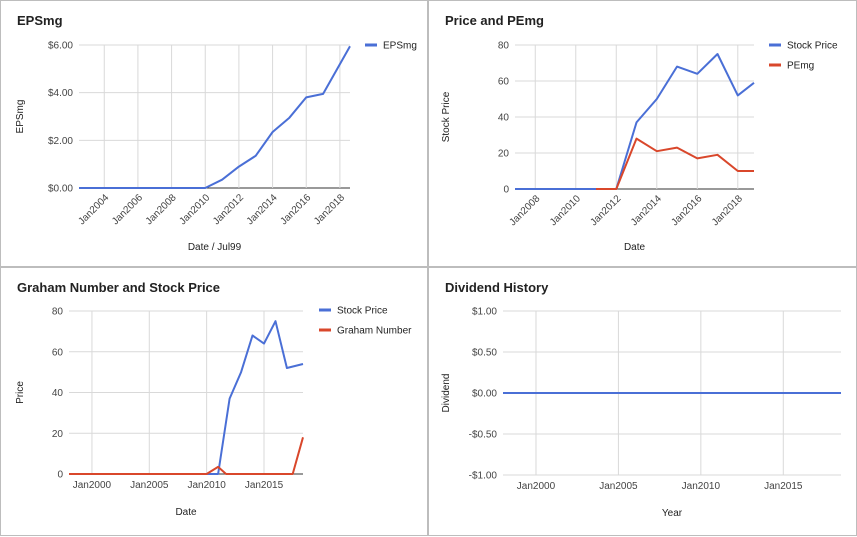  Describe the element at coordinates (40, 20) in the screenshot. I see `chart-title: EPSmg` at that location.